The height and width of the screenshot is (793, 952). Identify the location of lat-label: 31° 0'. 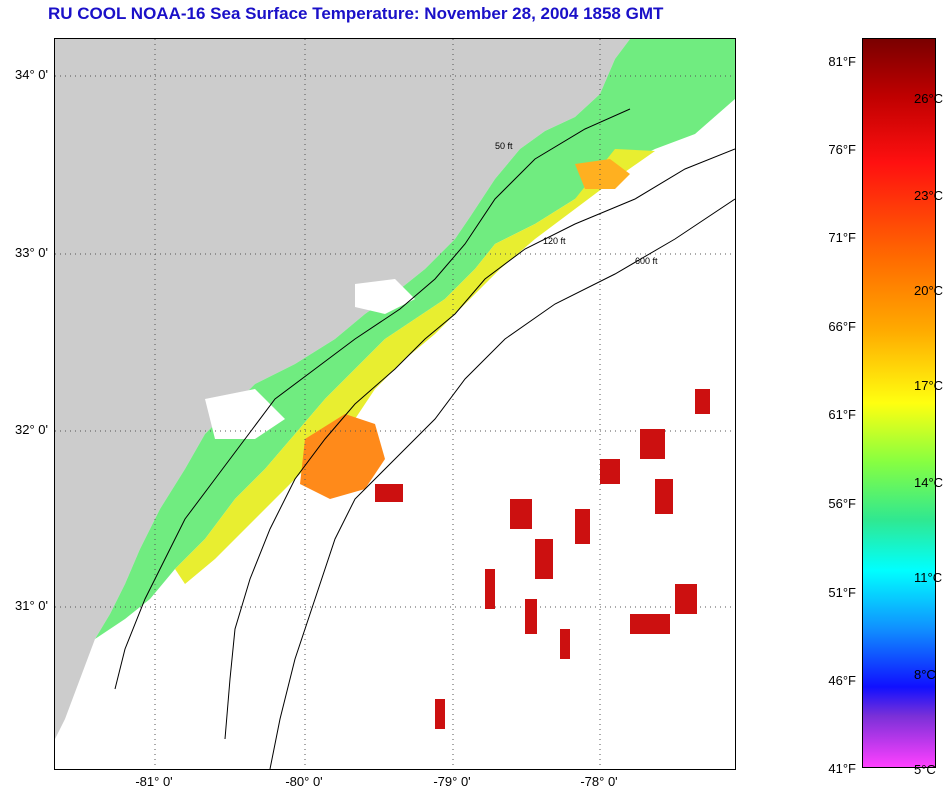
(31, 605).